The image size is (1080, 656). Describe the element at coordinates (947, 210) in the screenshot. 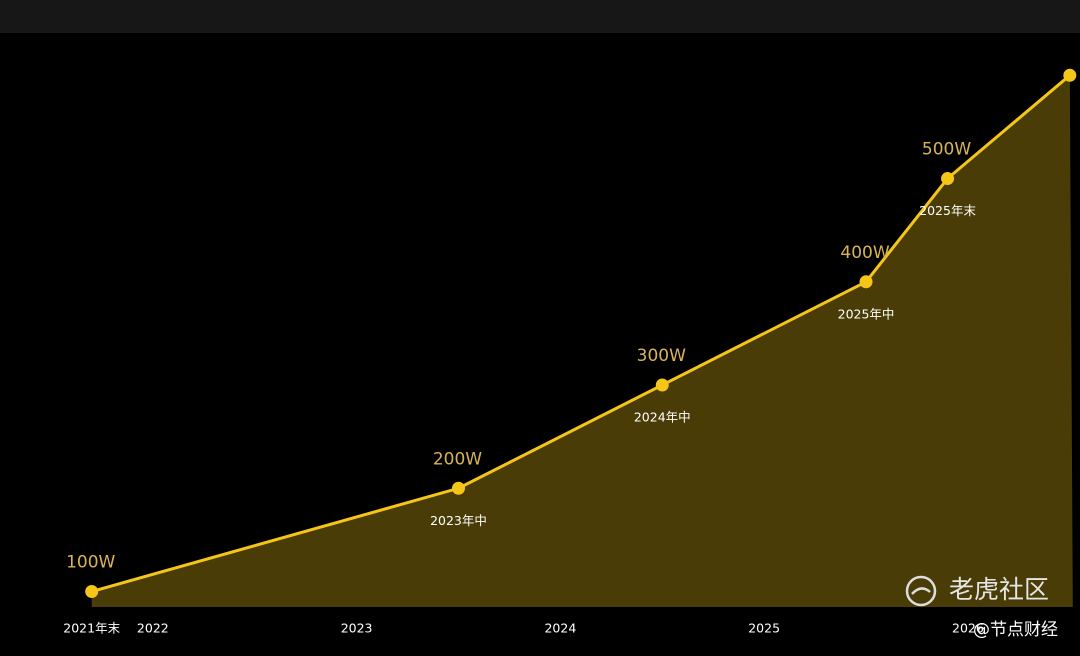

I see `point-label: 2025年末` at that location.